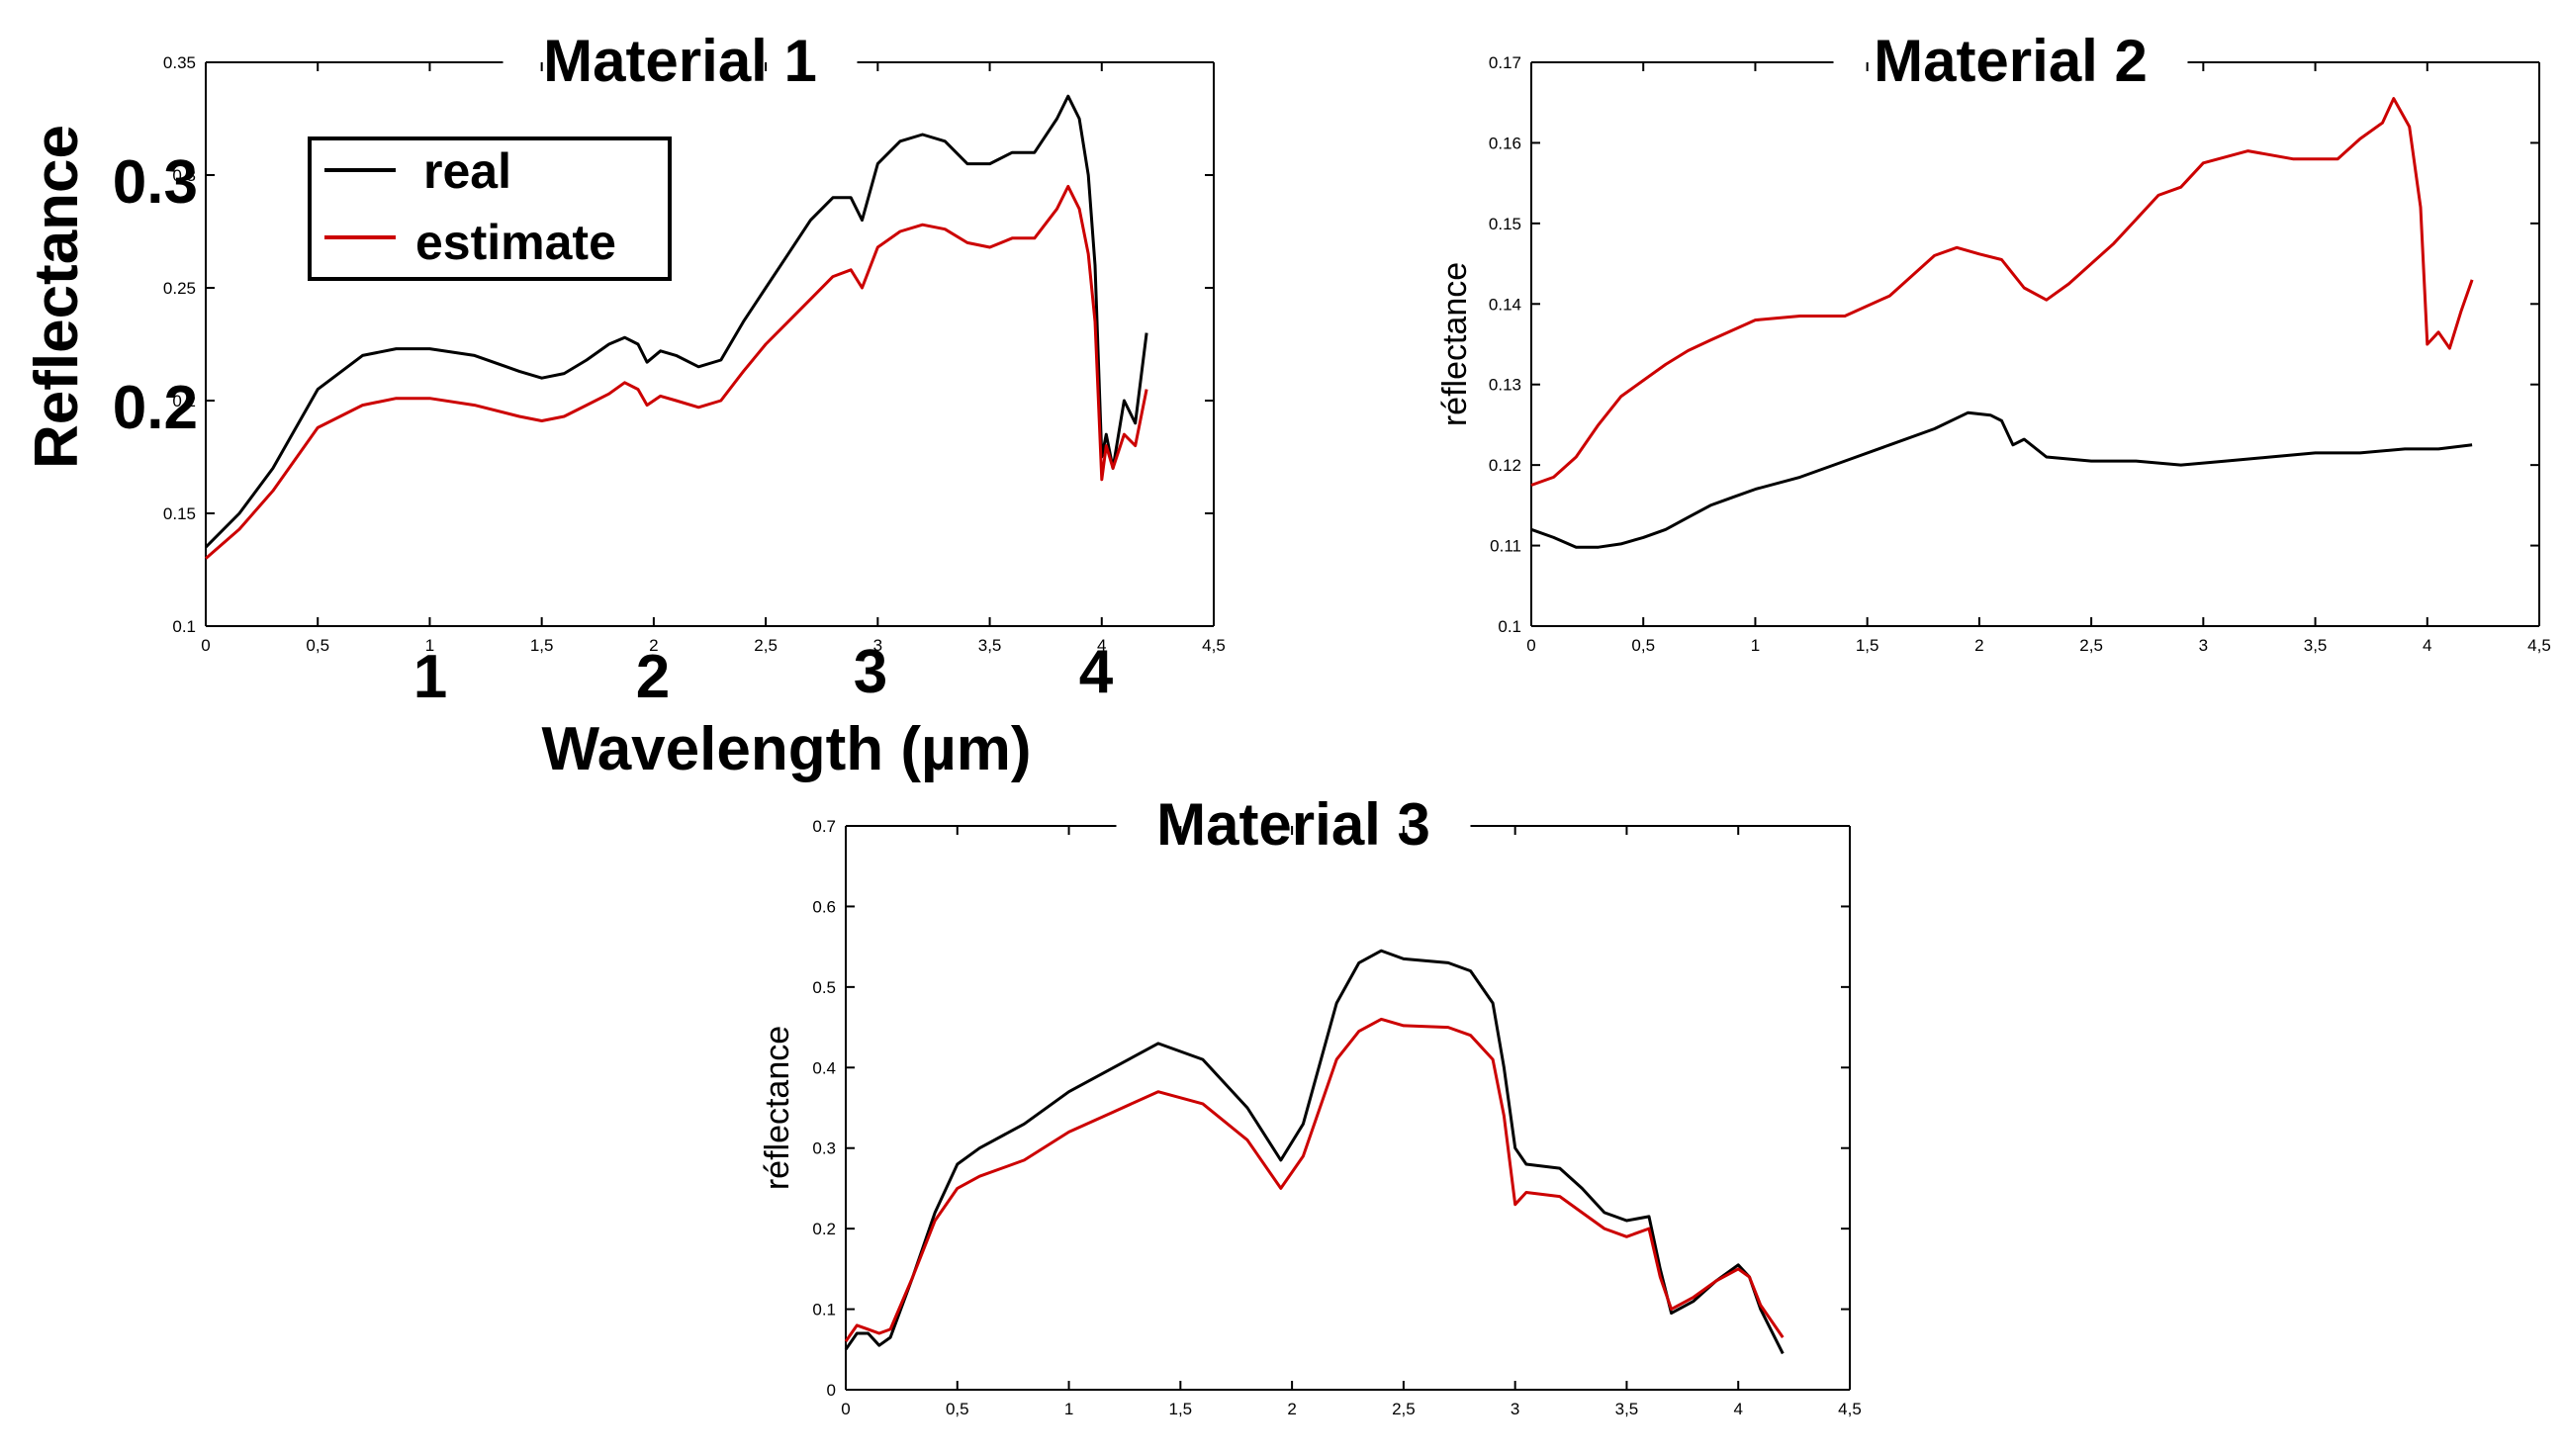  I want to click on y-tick-label: 0.17, so click(1505, 62).